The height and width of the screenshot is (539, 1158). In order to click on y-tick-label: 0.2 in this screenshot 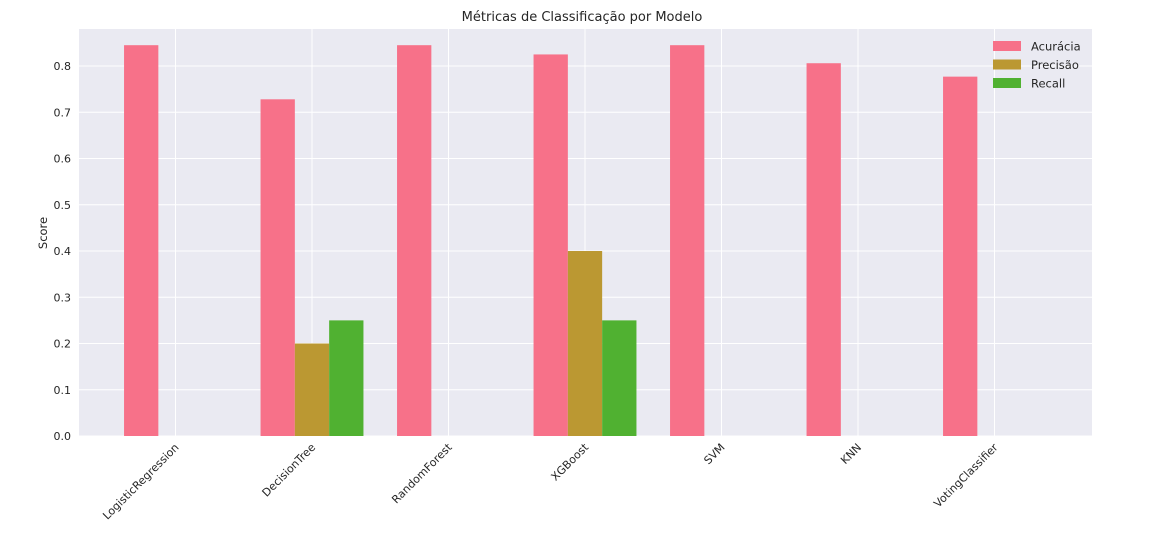, I will do `click(63, 344)`.